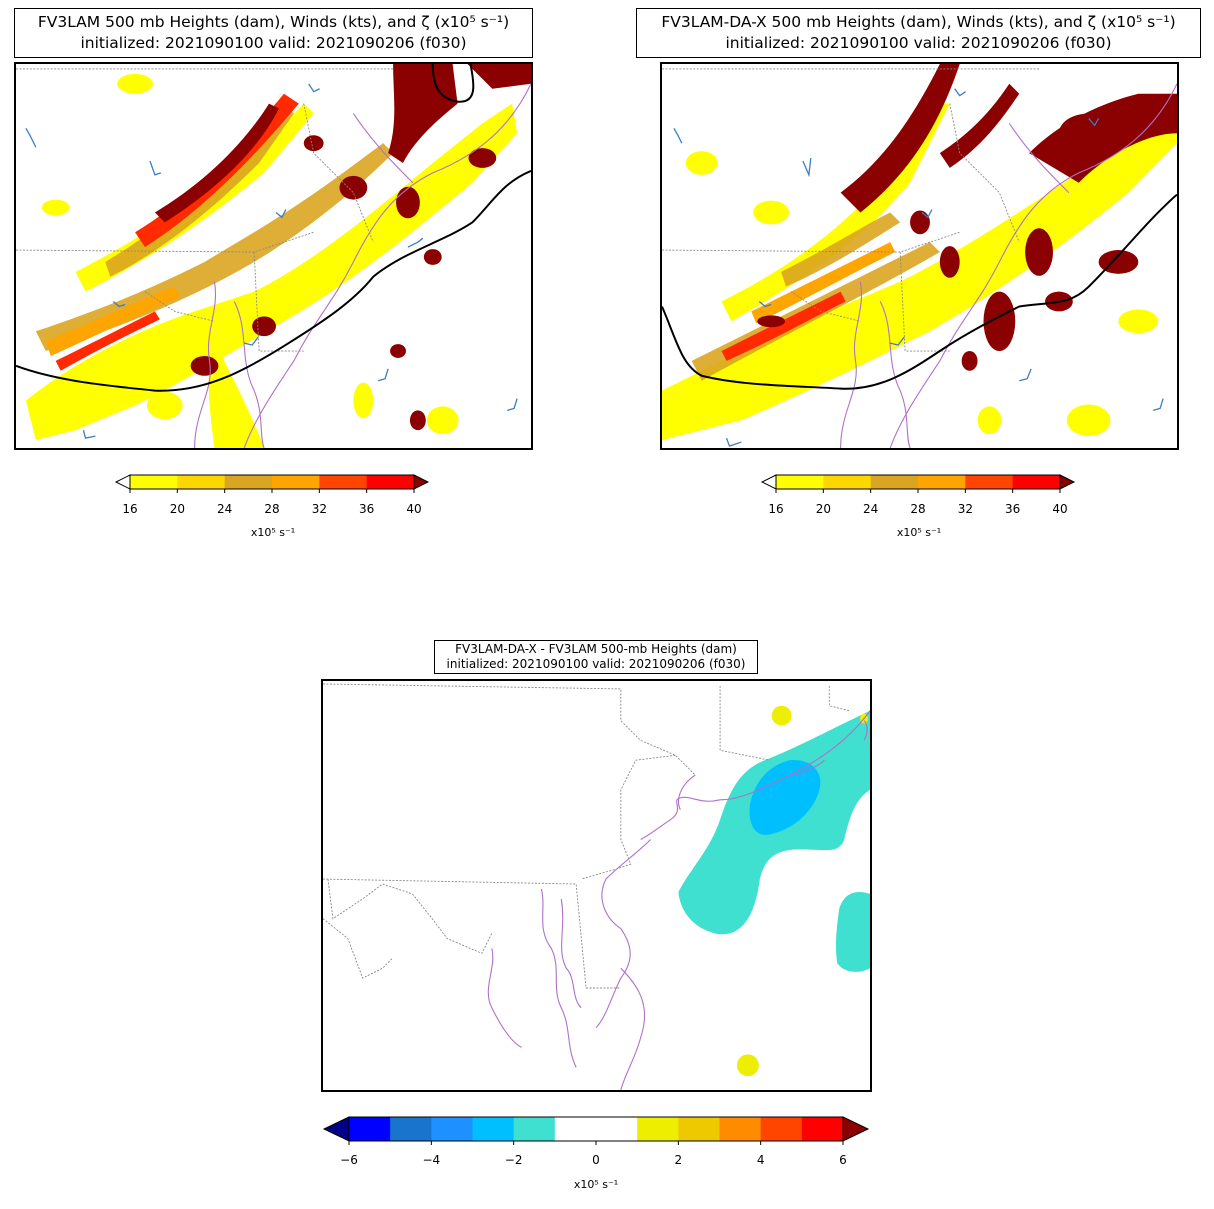 This screenshot has width=1214, height=1209. Describe the element at coordinates (273, 532) in the screenshot. I see `colorbar-1-unit: x10⁵ s⁻¹` at that location.